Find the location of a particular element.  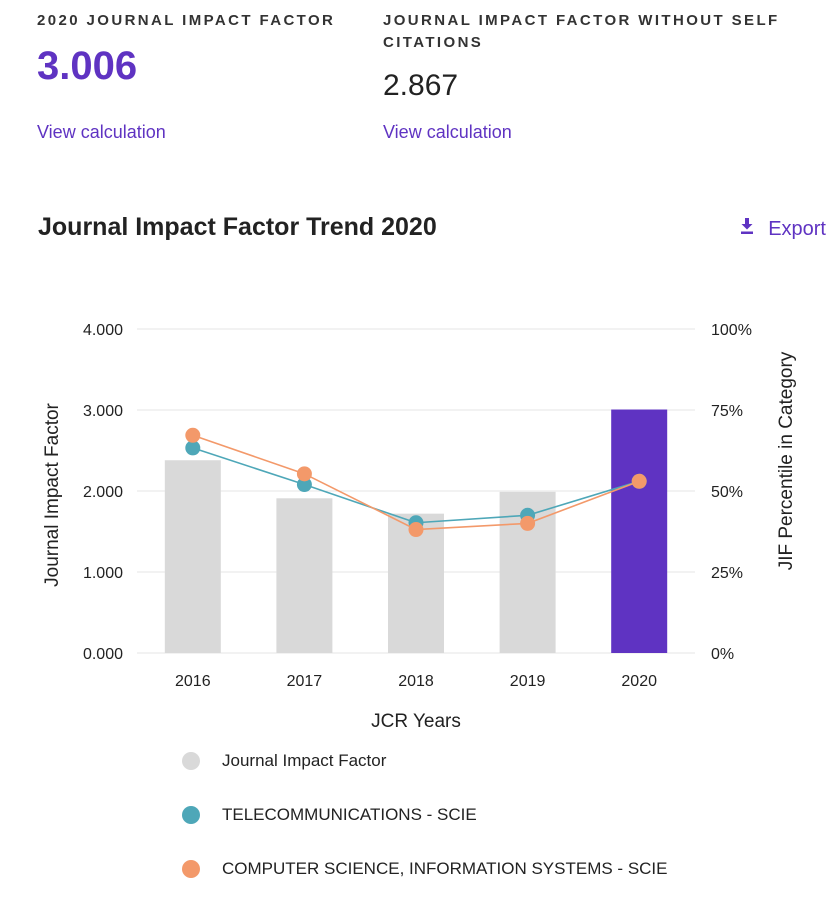

jif-without-self-citations-value: 2.867 is located at coordinates (421, 85).